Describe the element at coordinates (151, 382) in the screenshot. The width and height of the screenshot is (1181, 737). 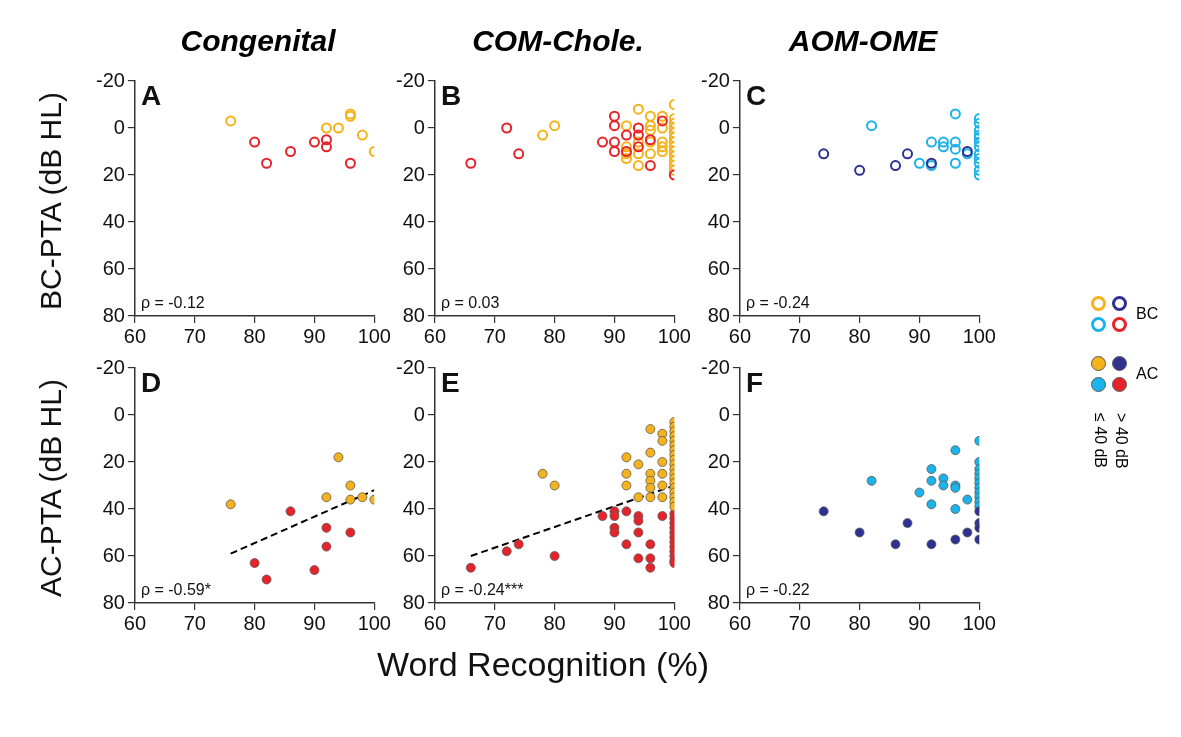
I see `annotation: D` at that location.